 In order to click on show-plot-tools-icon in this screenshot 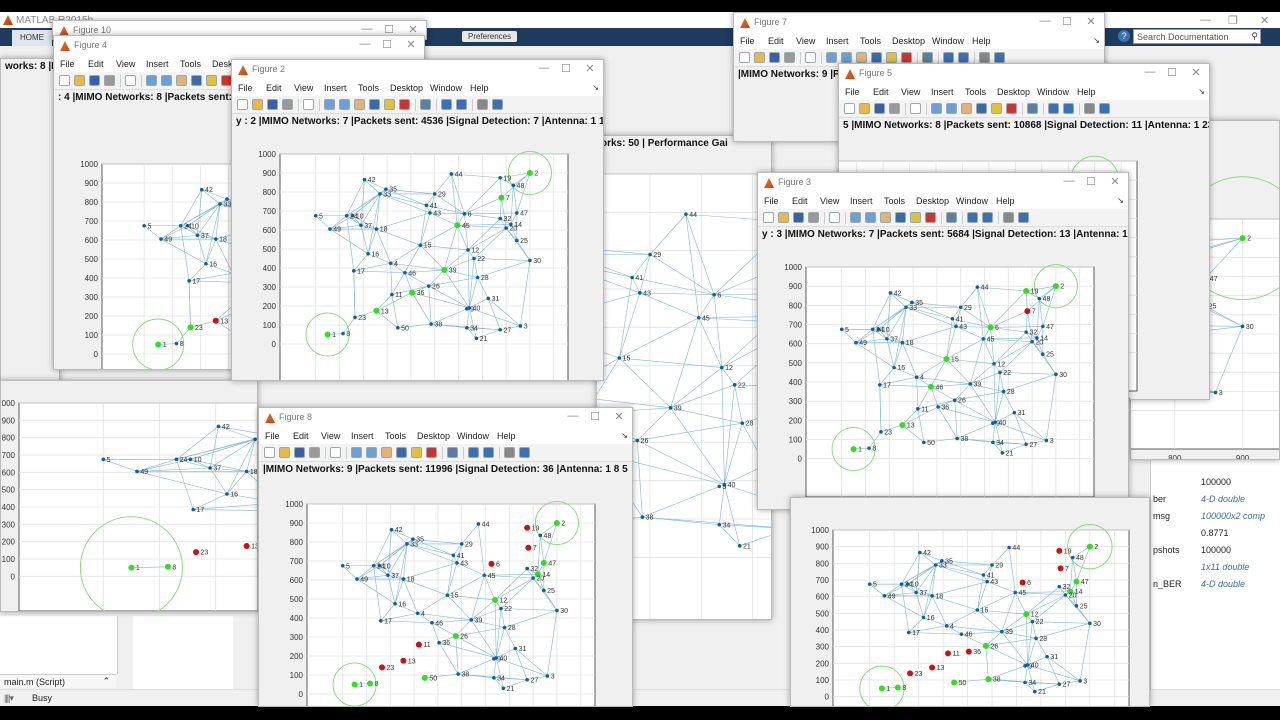, I will do `click(524, 452)`.